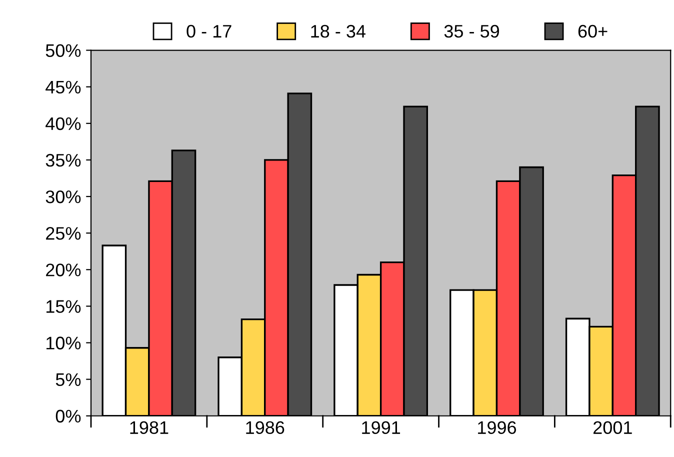 The height and width of the screenshot is (457, 674). I want to click on x-tick-label: 1981, so click(149, 427).